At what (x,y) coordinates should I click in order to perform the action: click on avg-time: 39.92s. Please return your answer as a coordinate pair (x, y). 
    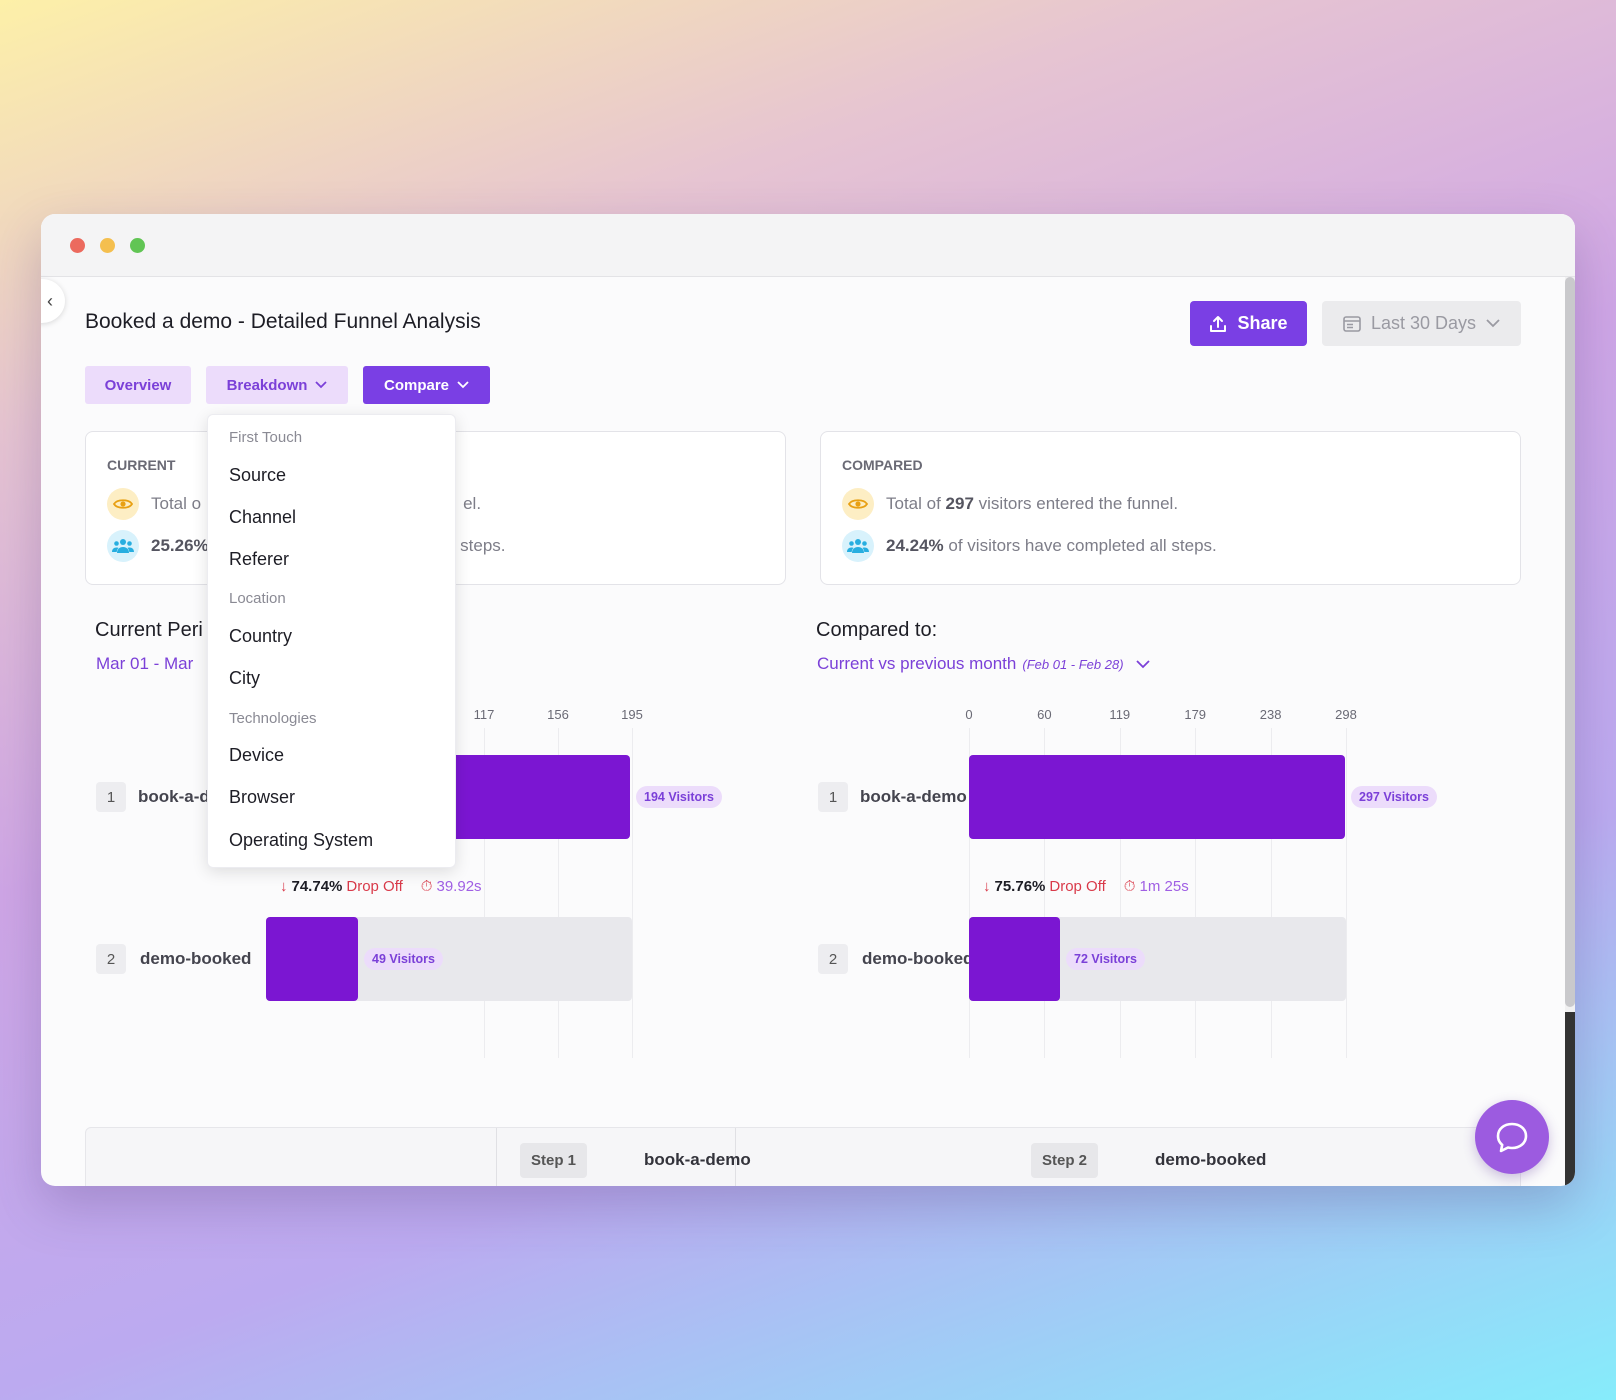
    Looking at the image, I should click on (459, 886).